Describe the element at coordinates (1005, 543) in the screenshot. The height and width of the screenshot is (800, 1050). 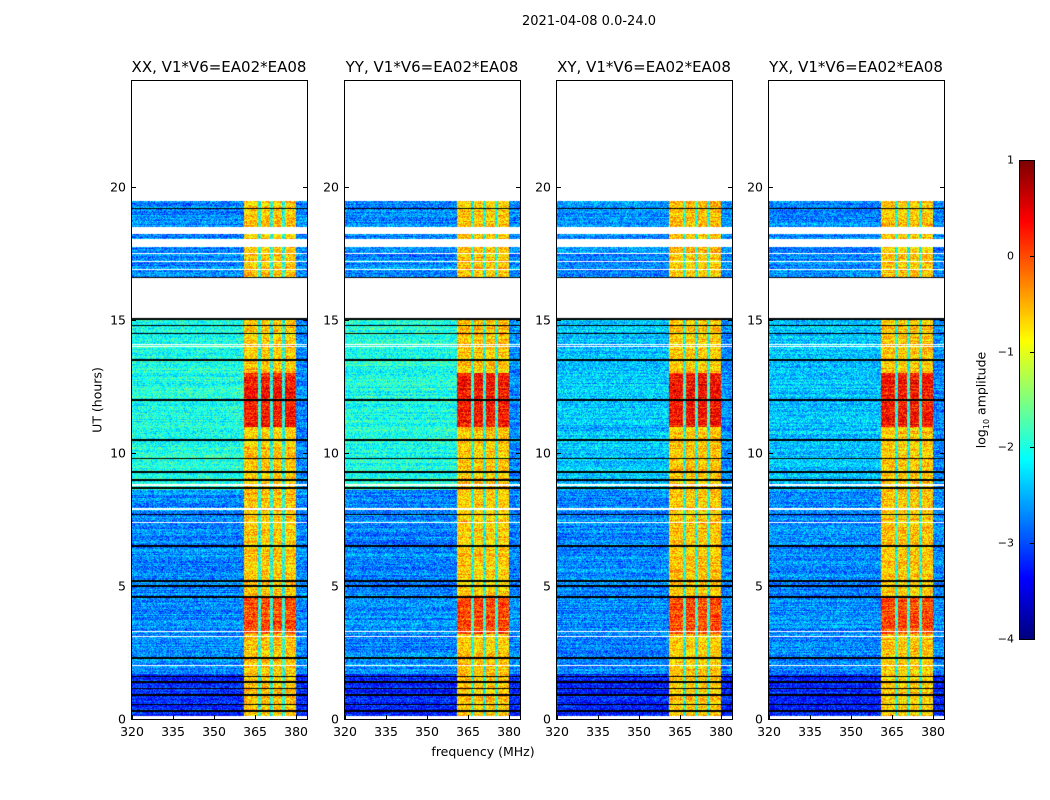
I see `colorbar-tick-label: −3` at that location.